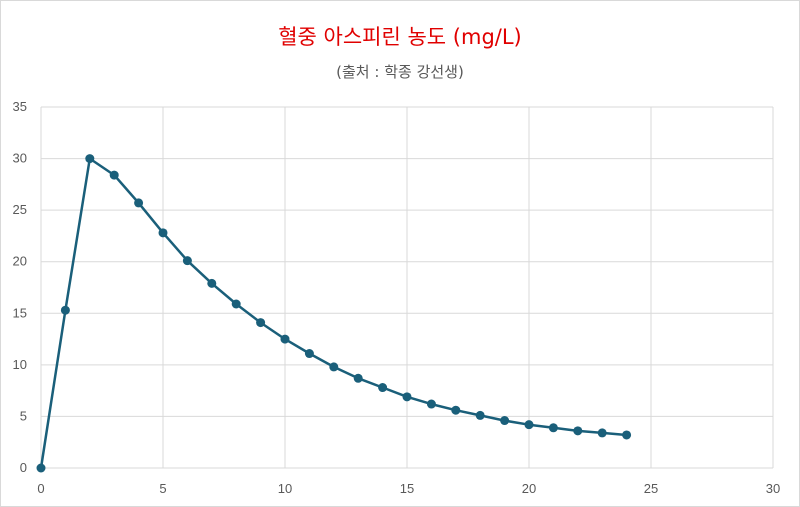  What do you see at coordinates (23, 415) in the screenshot?
I see `y-tick-label: 5` at bounding box center [23, 415].